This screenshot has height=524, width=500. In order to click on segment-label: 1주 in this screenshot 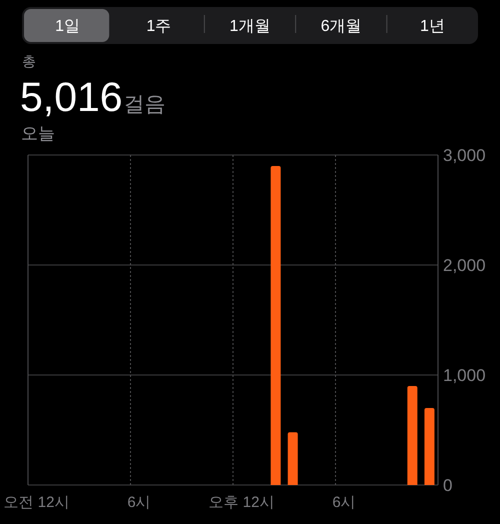, I will do `click(159, 26)`.